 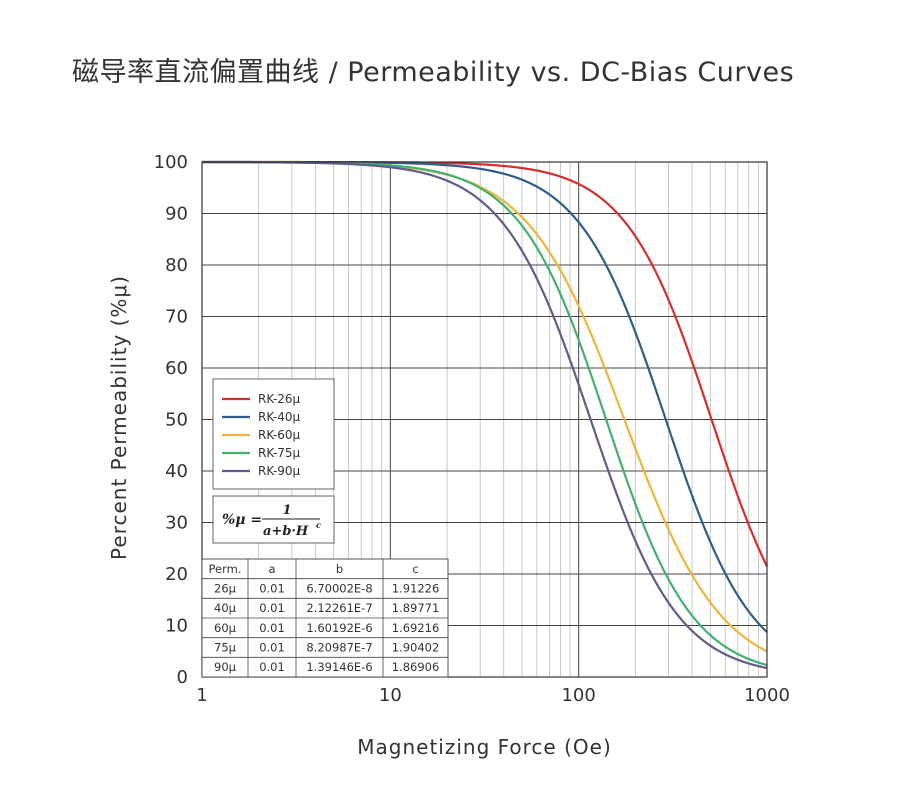 What do you see at coordinates (578, 695) in the screenshot?
I see `x-tick-label: 100` at bounding box center [578, 695].